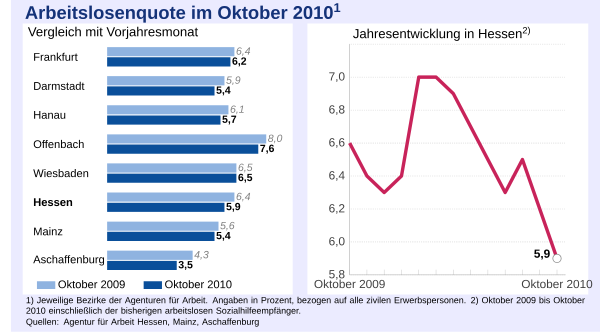  What do you see at coordinates (337, 275) in the screenshot?
I see `y-tick-label: 5,8` at bounding box center [337, 275].